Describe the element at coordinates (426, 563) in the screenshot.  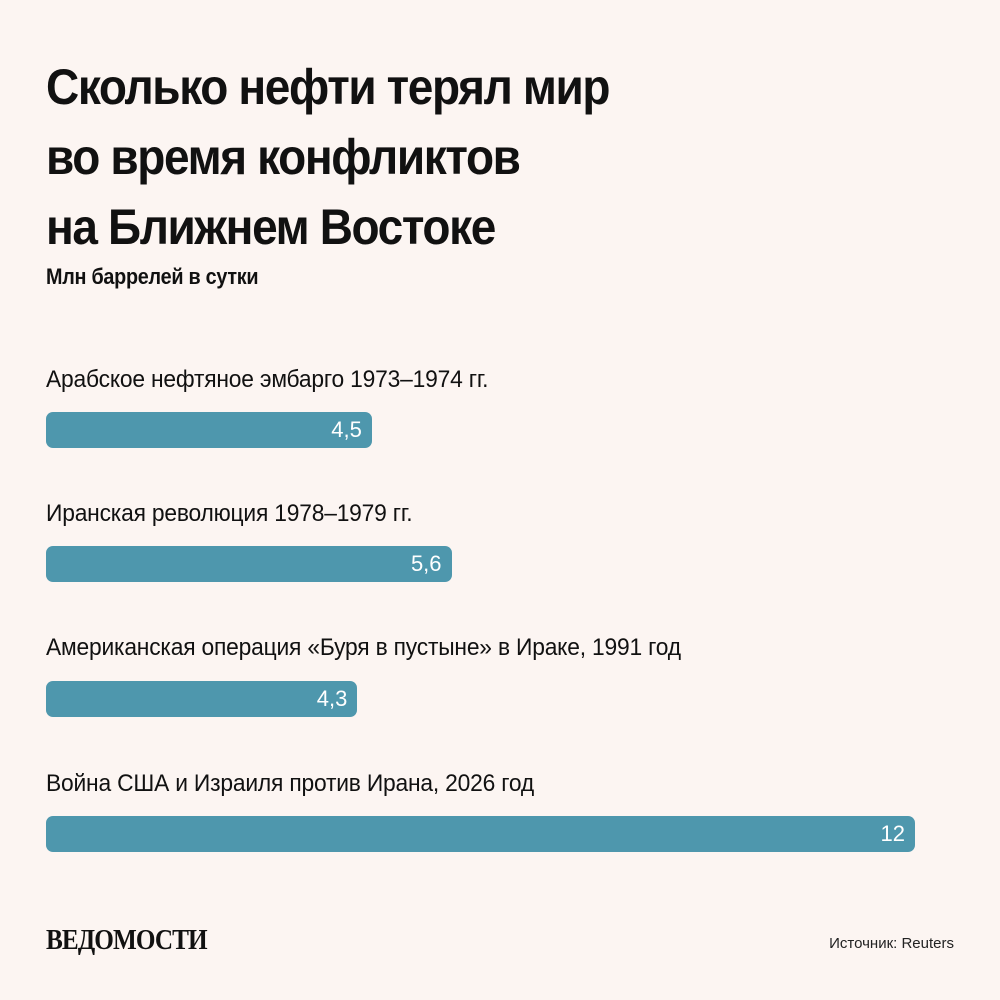
I see `bar-value: 5,6` at that location.